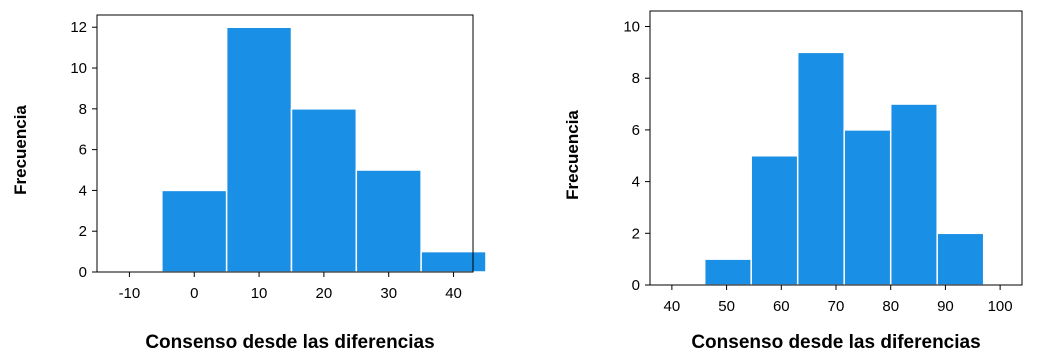 The image size is (1043, 354). What do you see at coordinates (78, 27) in the screenshot?
I see `y-tick-label: 12` at bounding box center [78, 27].